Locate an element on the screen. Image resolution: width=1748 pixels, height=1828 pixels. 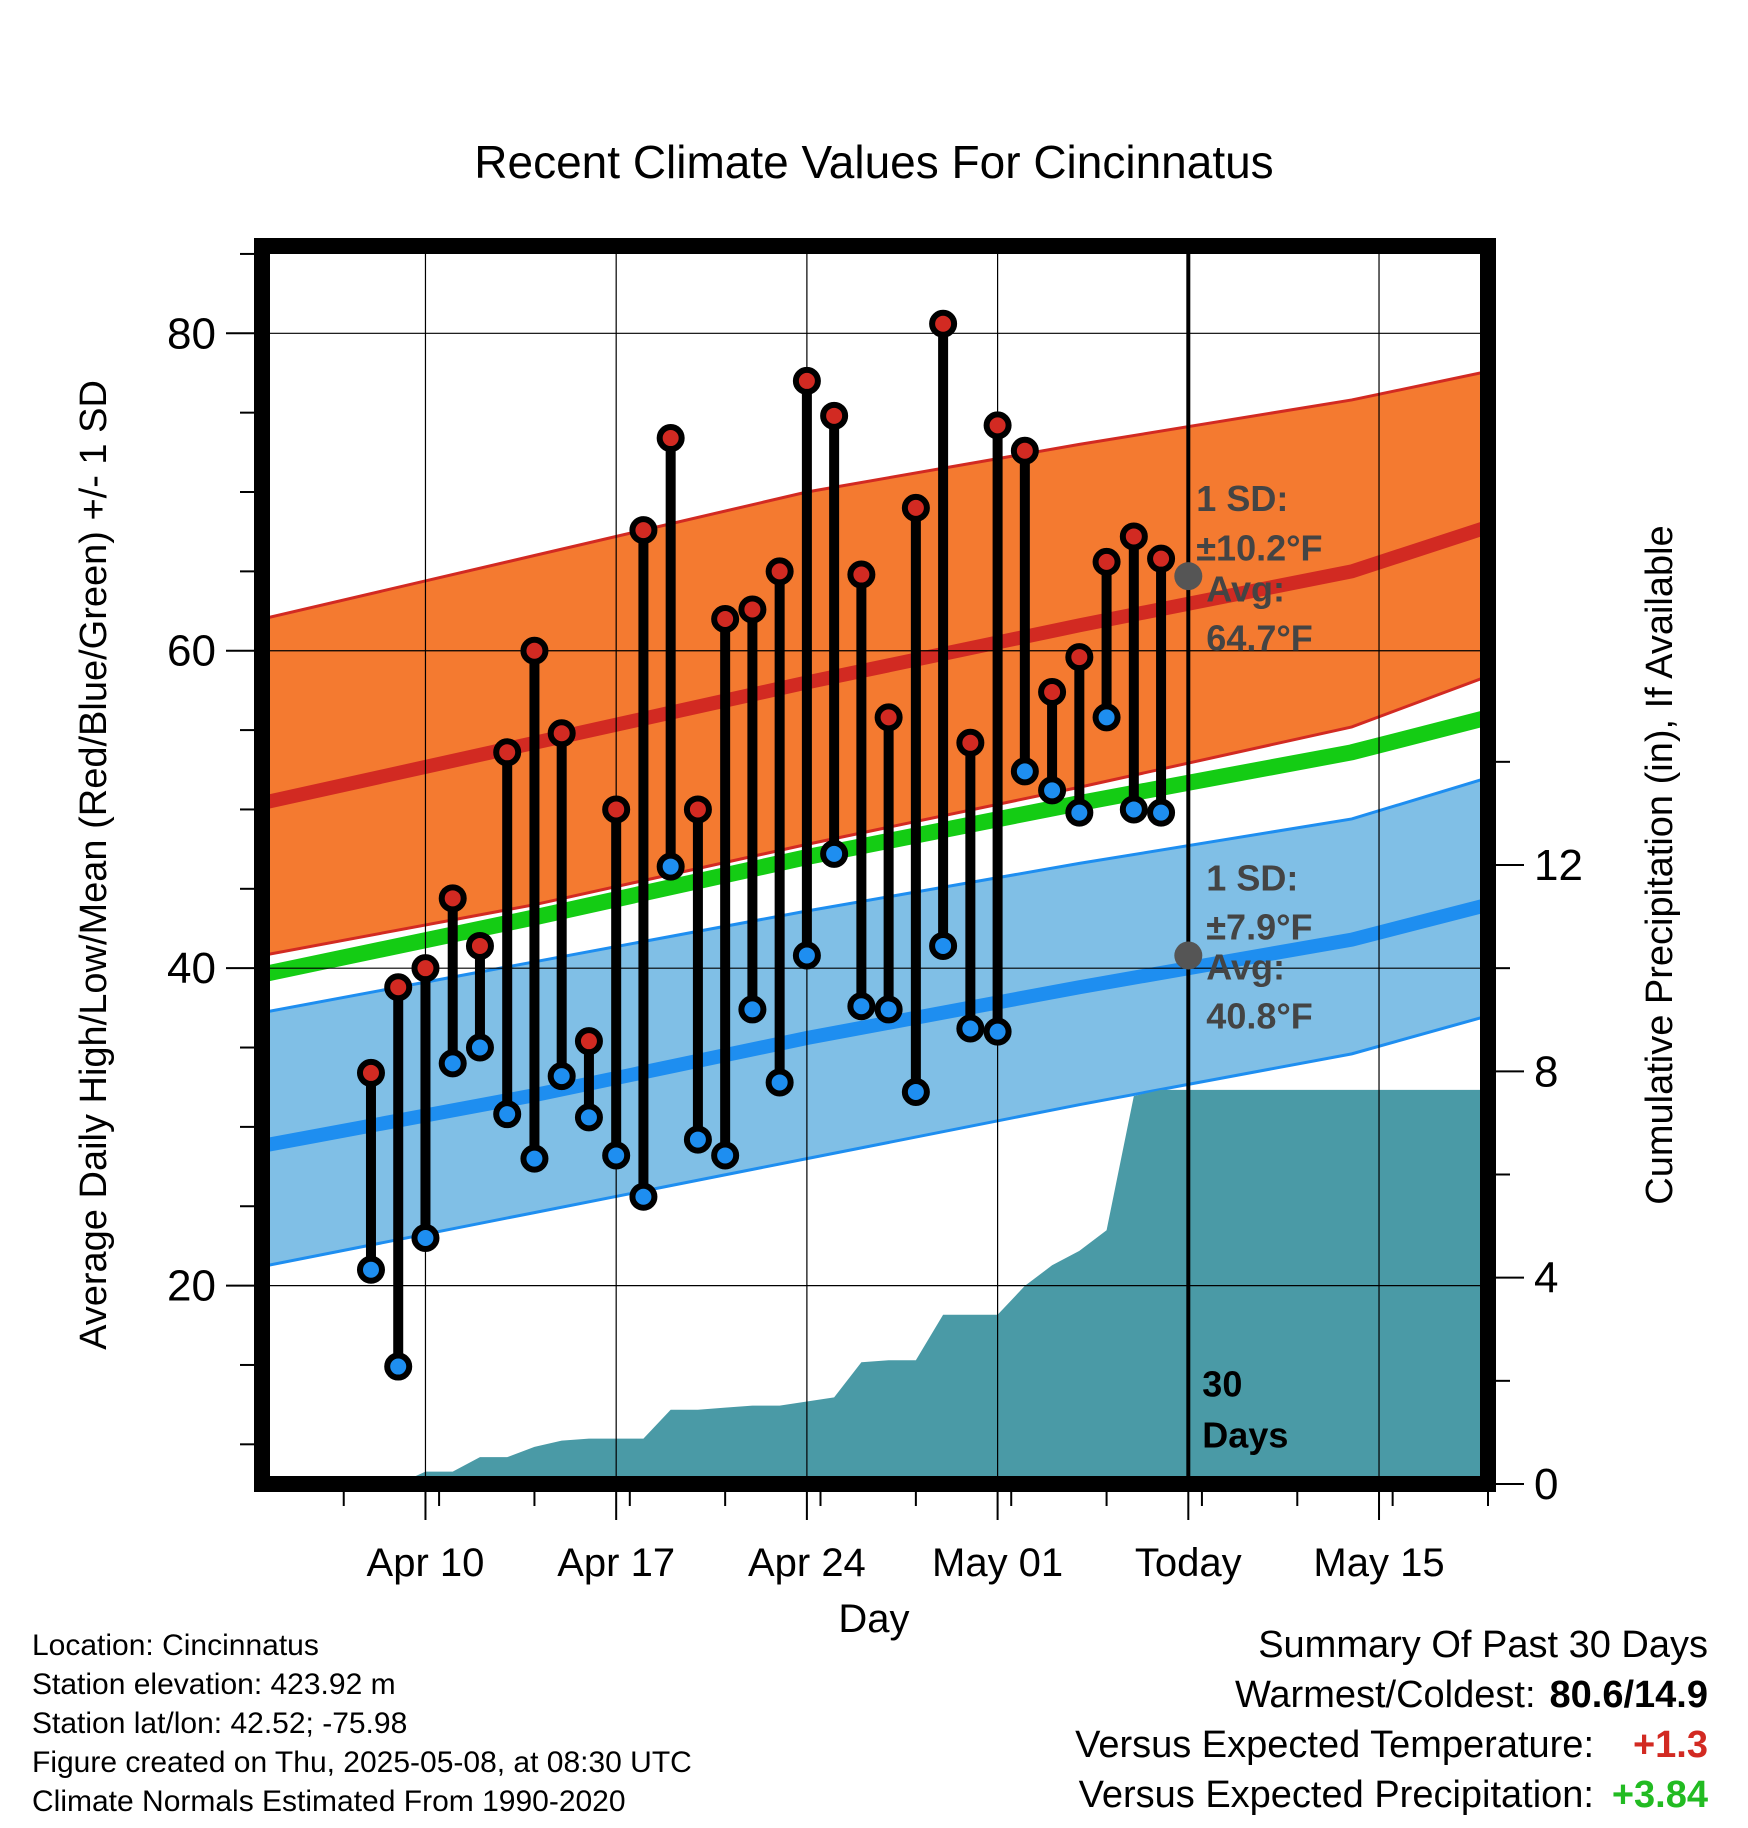
precipitation-value: +3.84 is located at coordinates (1659, 1795).